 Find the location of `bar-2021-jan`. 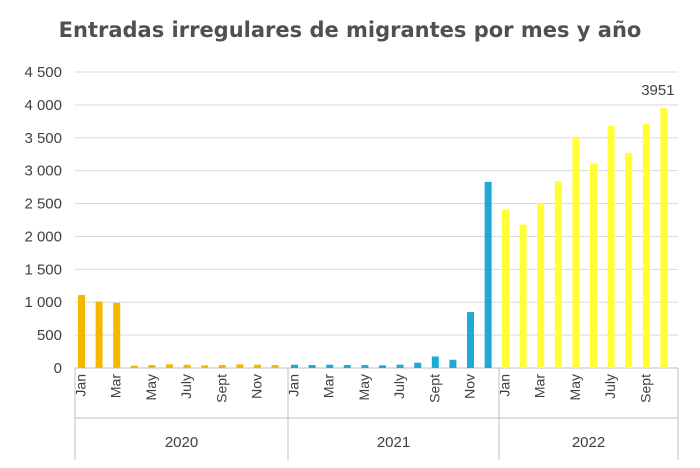

bar-2021-jan is located at coordinates (294, 366).